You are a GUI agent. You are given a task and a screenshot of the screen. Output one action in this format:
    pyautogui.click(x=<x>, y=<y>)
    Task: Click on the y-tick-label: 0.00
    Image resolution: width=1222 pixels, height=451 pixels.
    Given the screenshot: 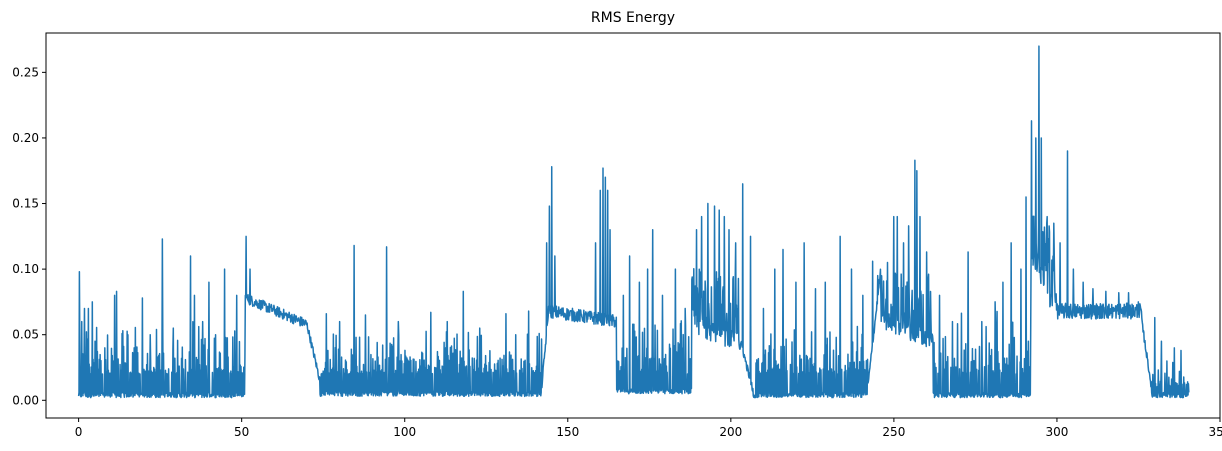 What is the action you would take?
    pyautogui.click(x=25, y=400)
    